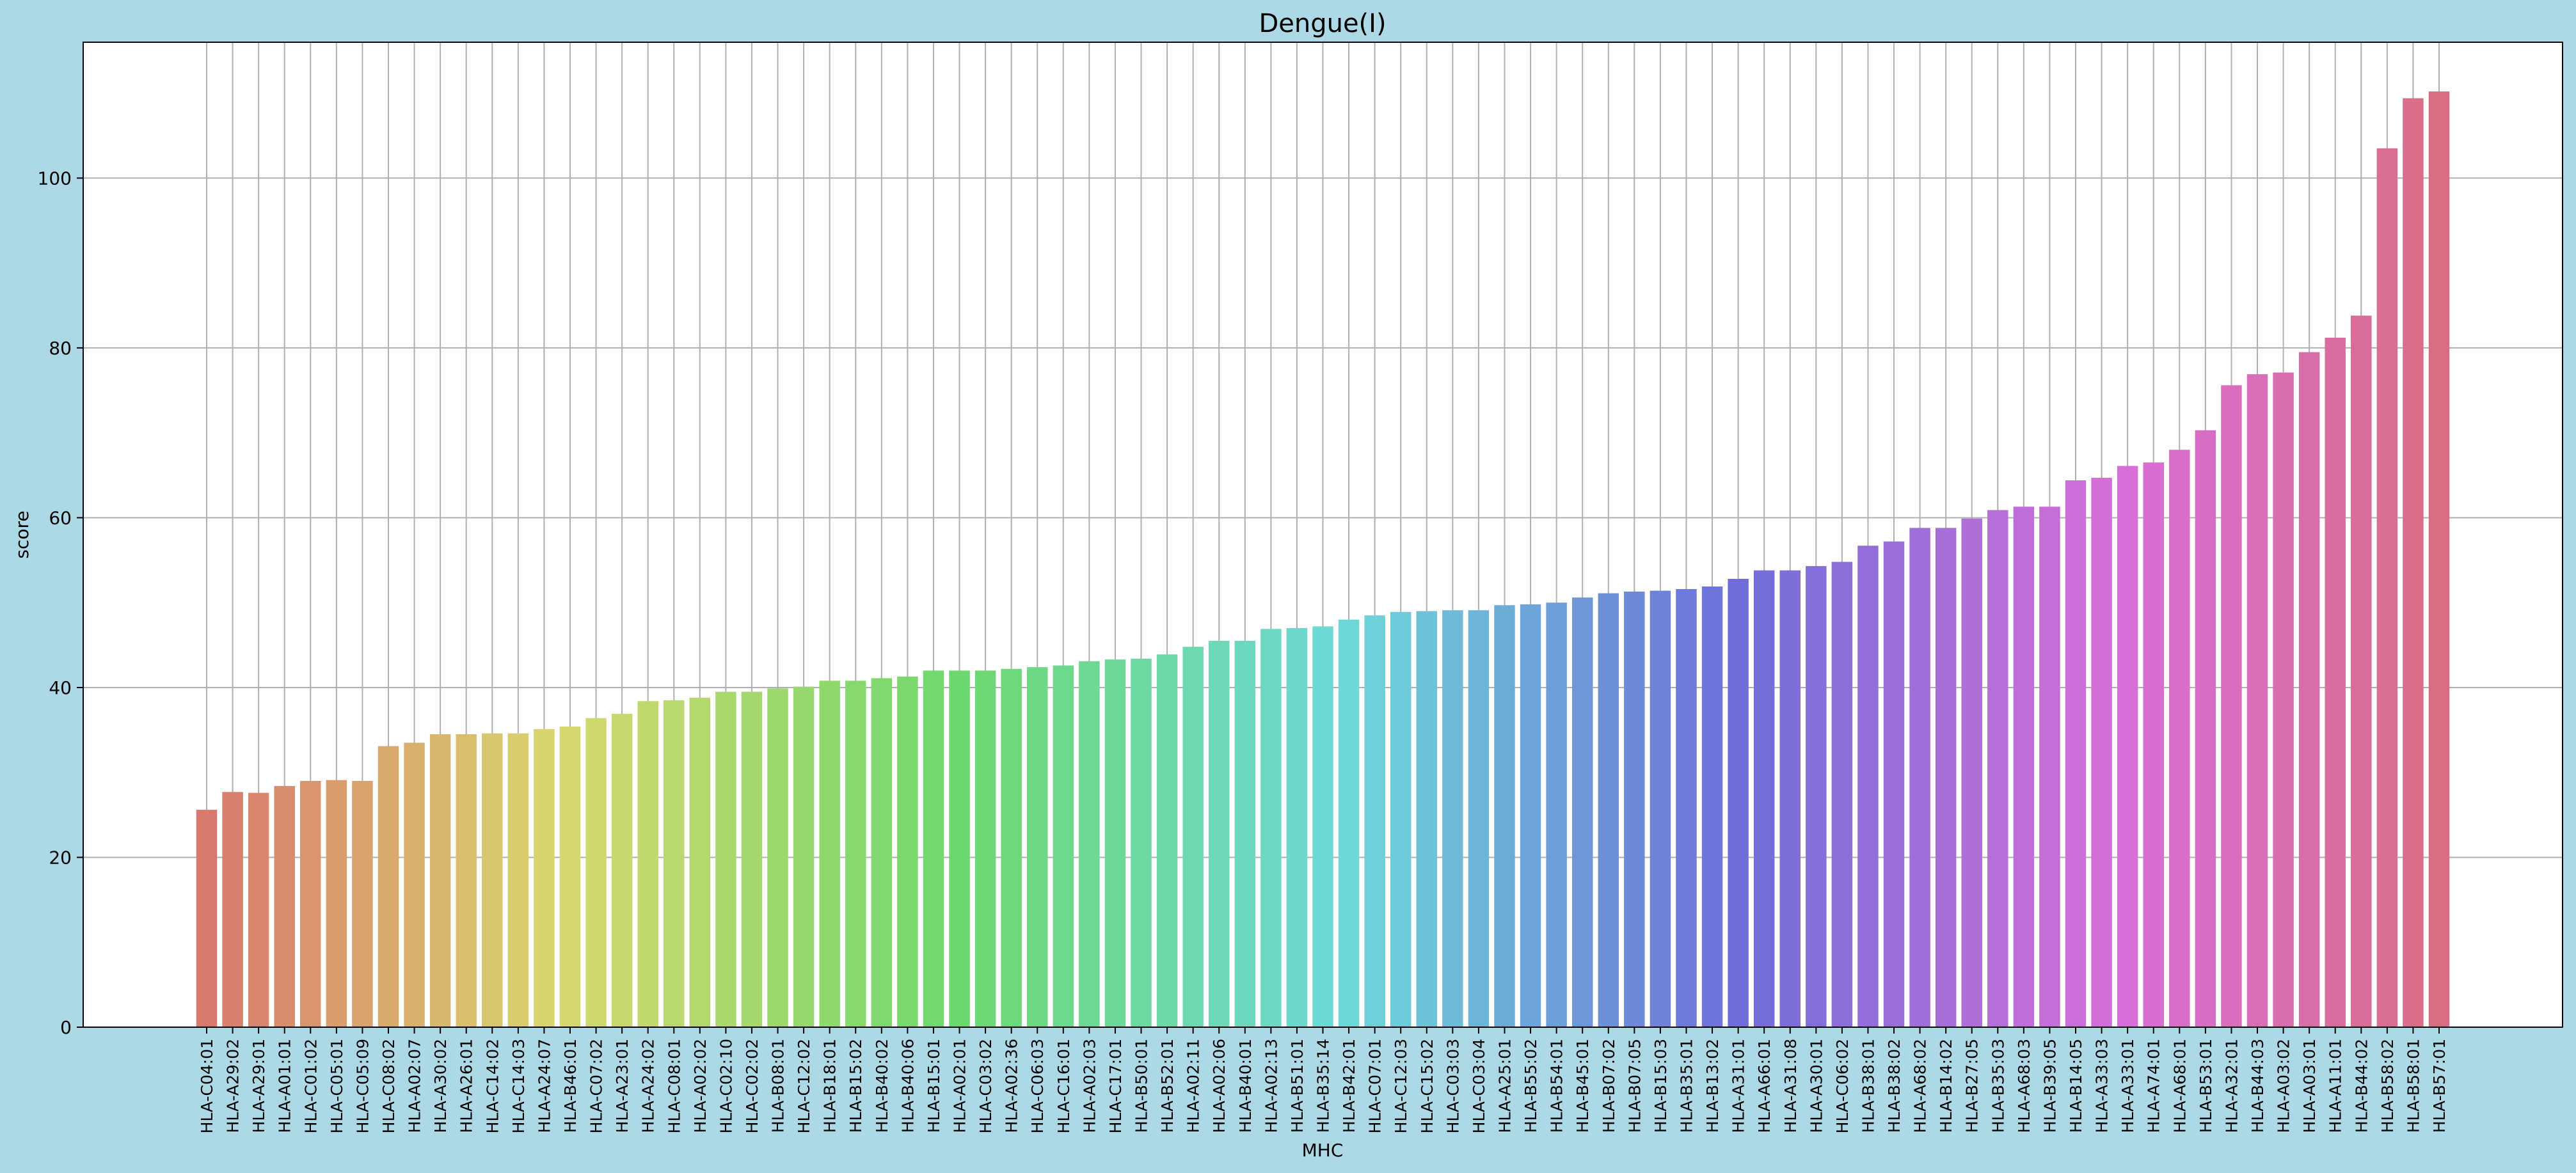 This screenshot has width=2576, height=1173. I want to click on x-tick-label: HLA-A26:01, so click(467, 1086).